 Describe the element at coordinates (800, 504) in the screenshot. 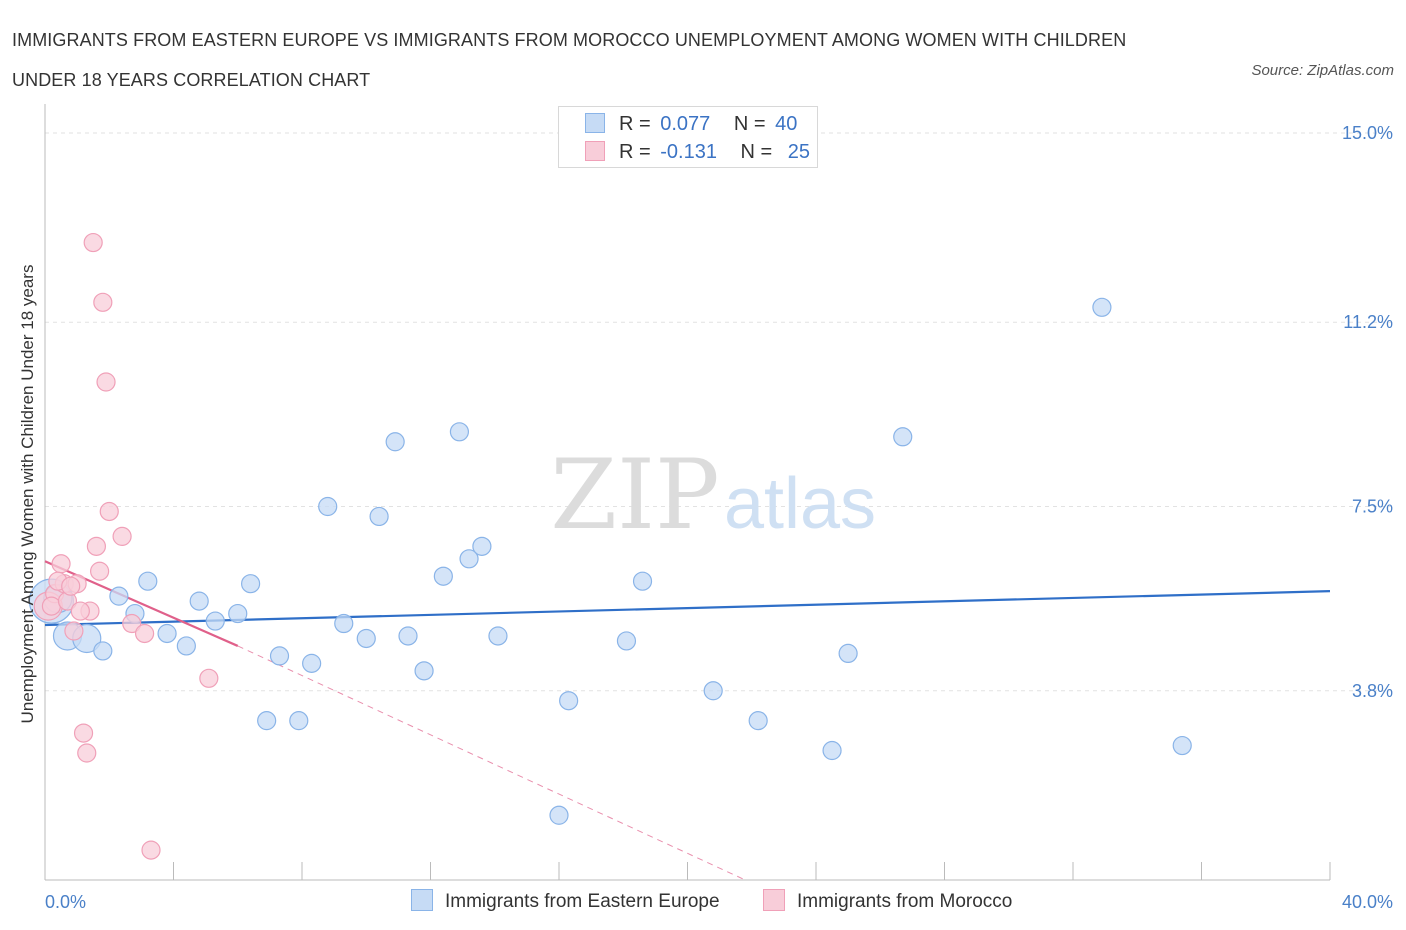

I see `watermark-atlas: atlas` at that location.